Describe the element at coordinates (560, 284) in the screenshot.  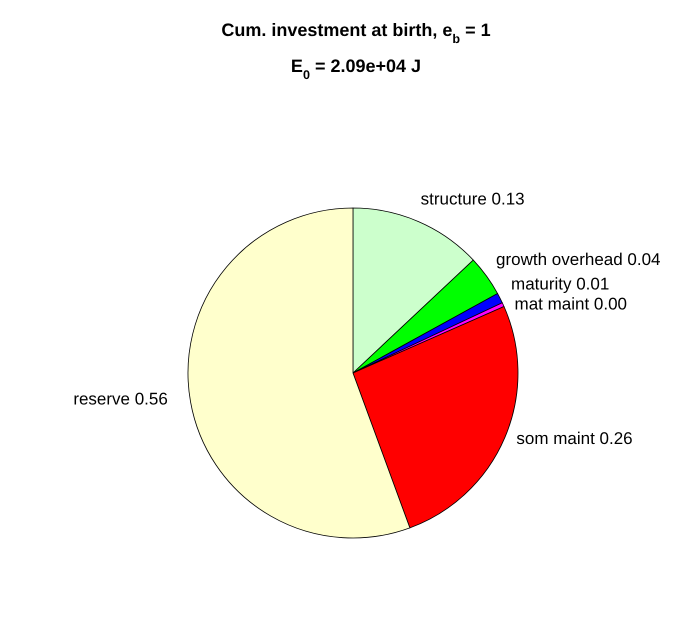
I see `slice-label: maturity 0.01` at that location.